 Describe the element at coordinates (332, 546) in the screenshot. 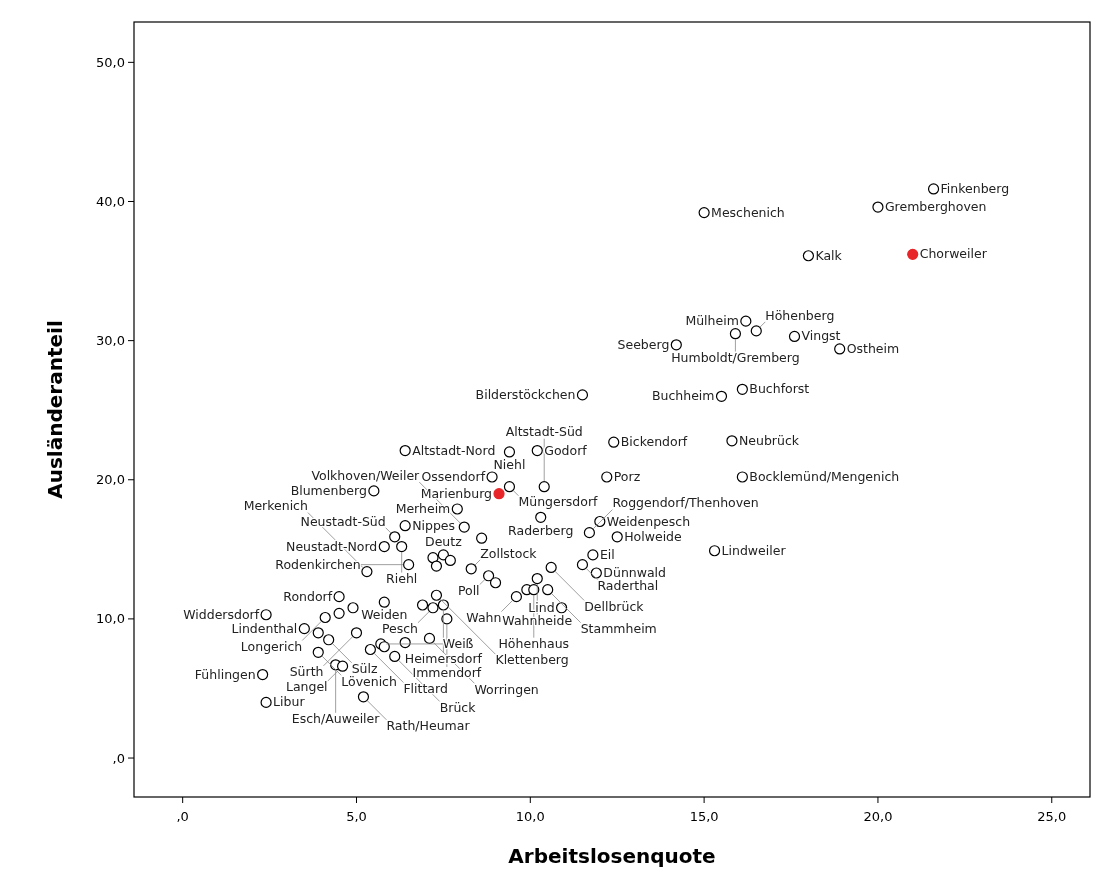

I see `annotation: Neustadt-Nord` at that location.